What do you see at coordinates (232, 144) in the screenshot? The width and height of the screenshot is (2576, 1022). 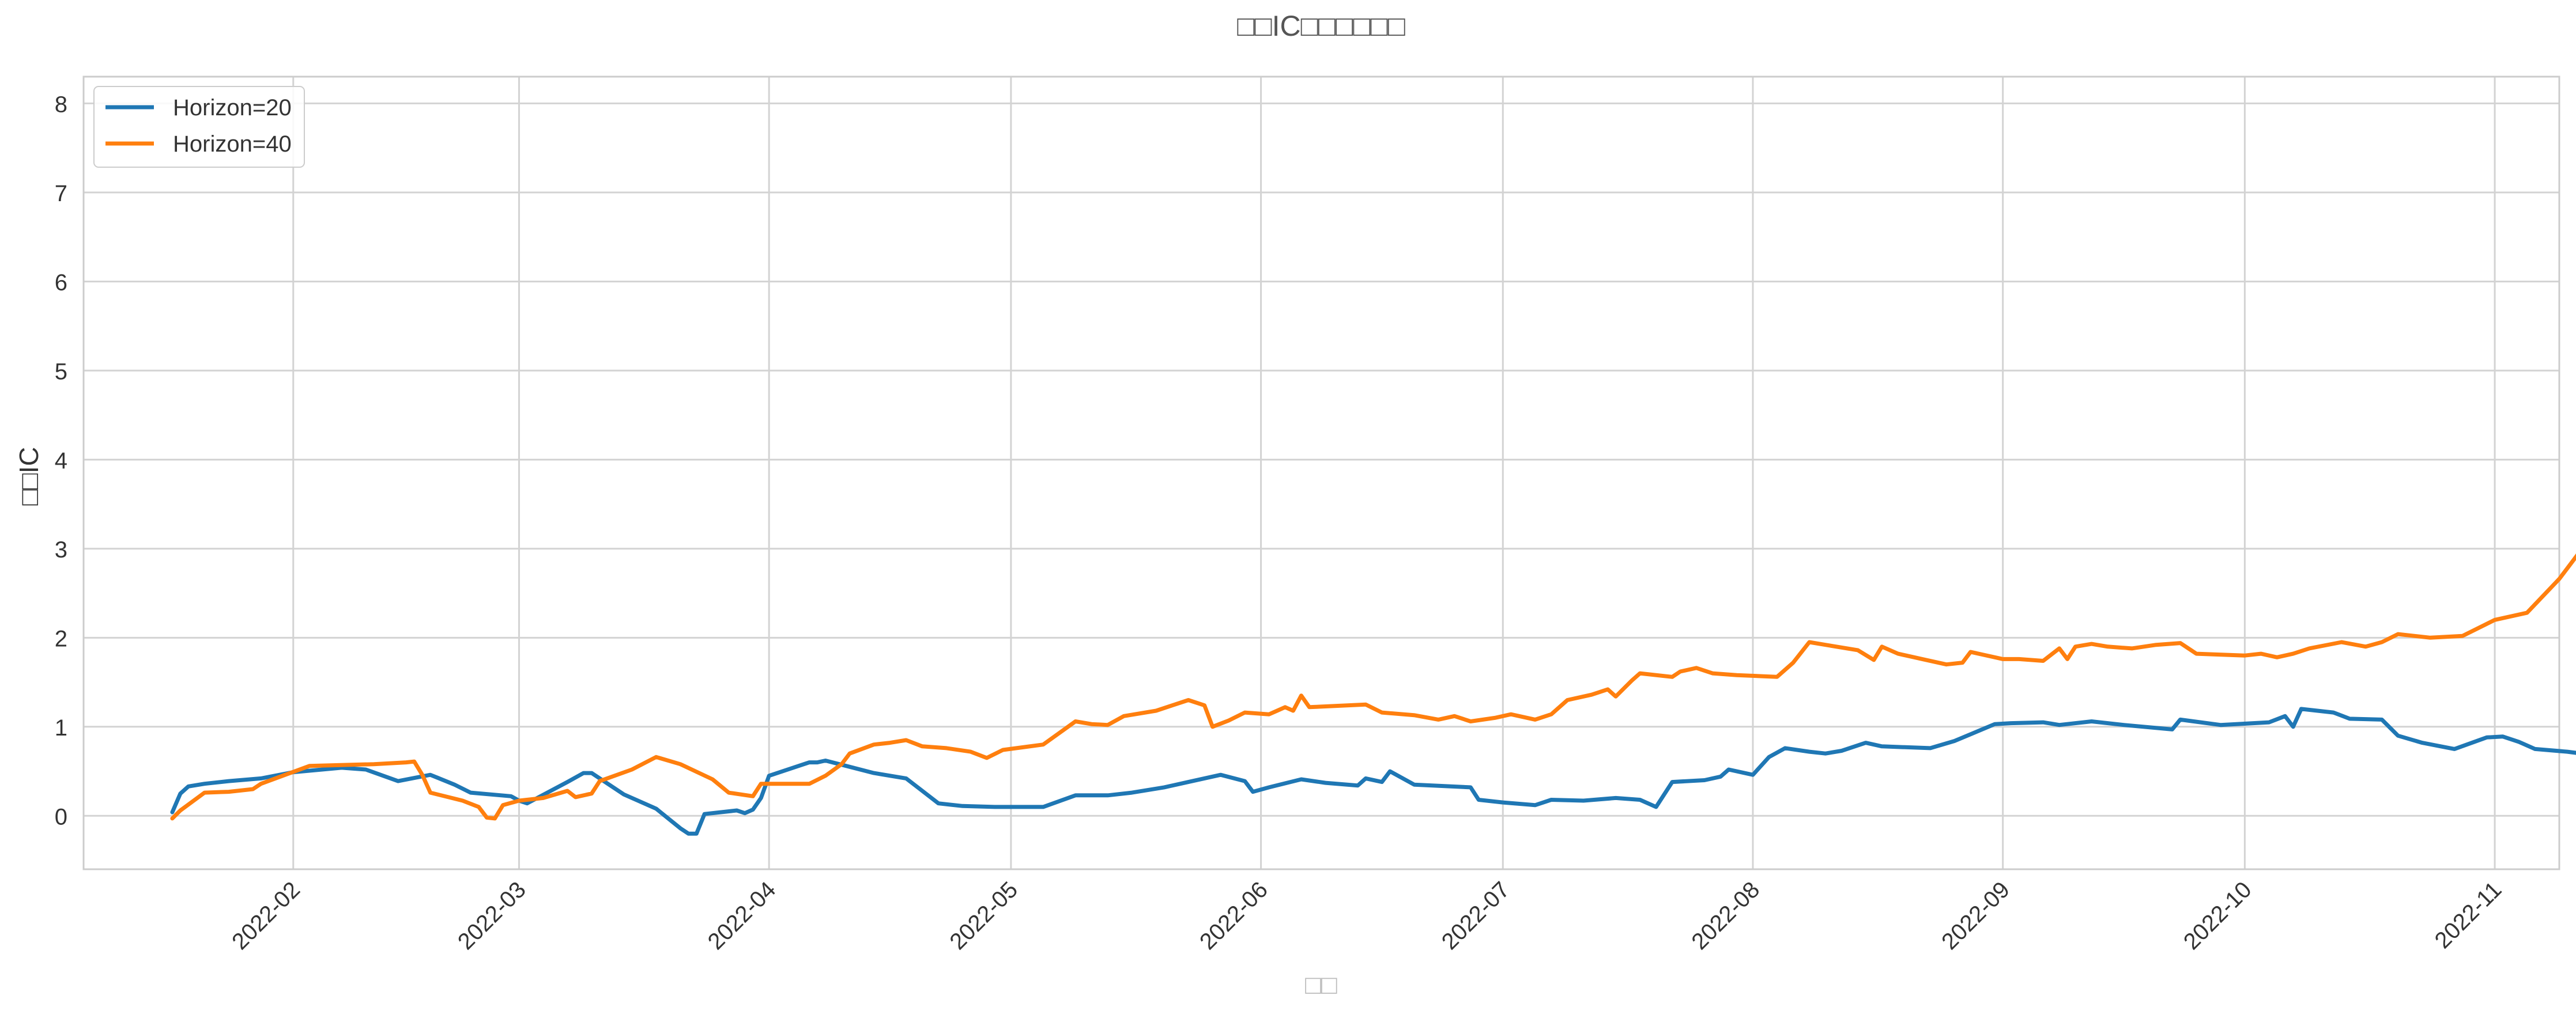 I see `legend-label-2: Horizon=40` at bounding box center [232, 144].